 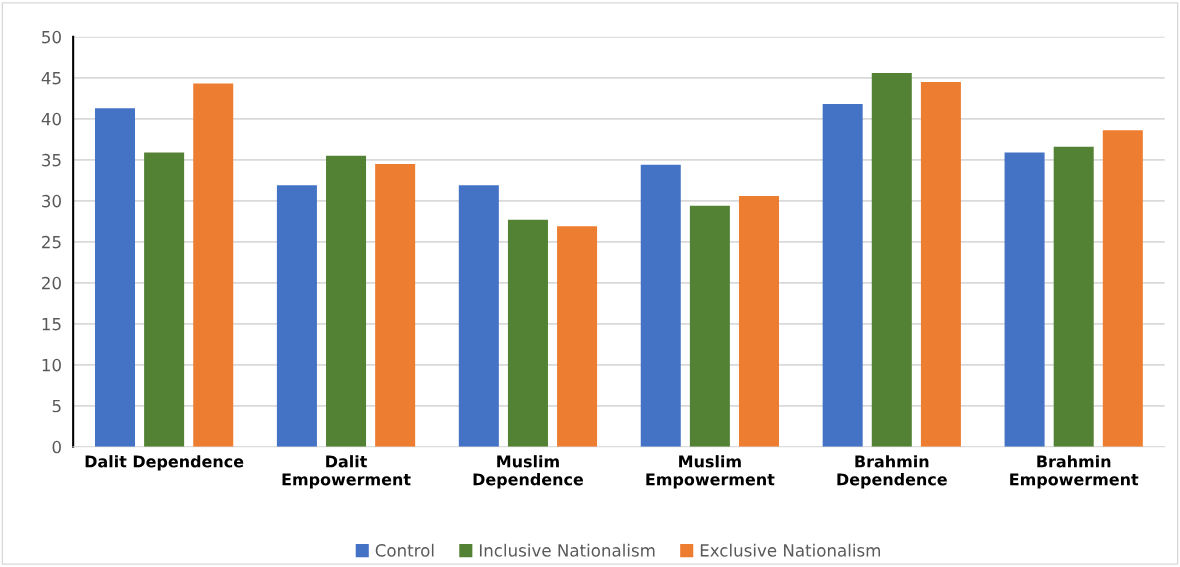 What do you see at coordinates (51, 119) in the screenshot?
I see `y-tick-label: 40` at bounding box center [51, 119].